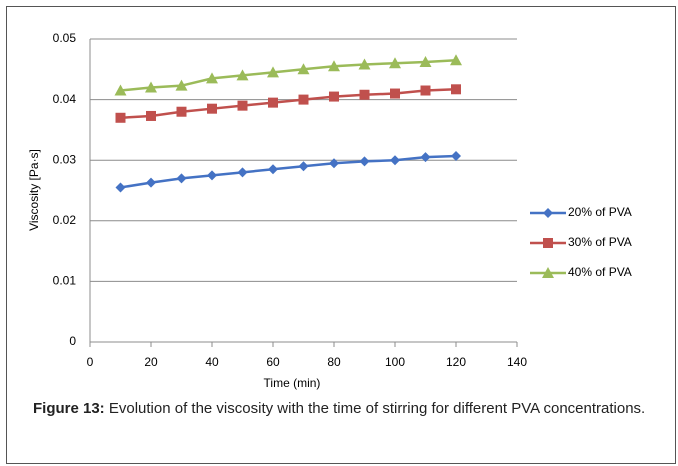 This screenshot has width=678, height=466. Describe the element at coordinates (517, 362) in the screenshot. I see `x-tick-label: 140` at that location.